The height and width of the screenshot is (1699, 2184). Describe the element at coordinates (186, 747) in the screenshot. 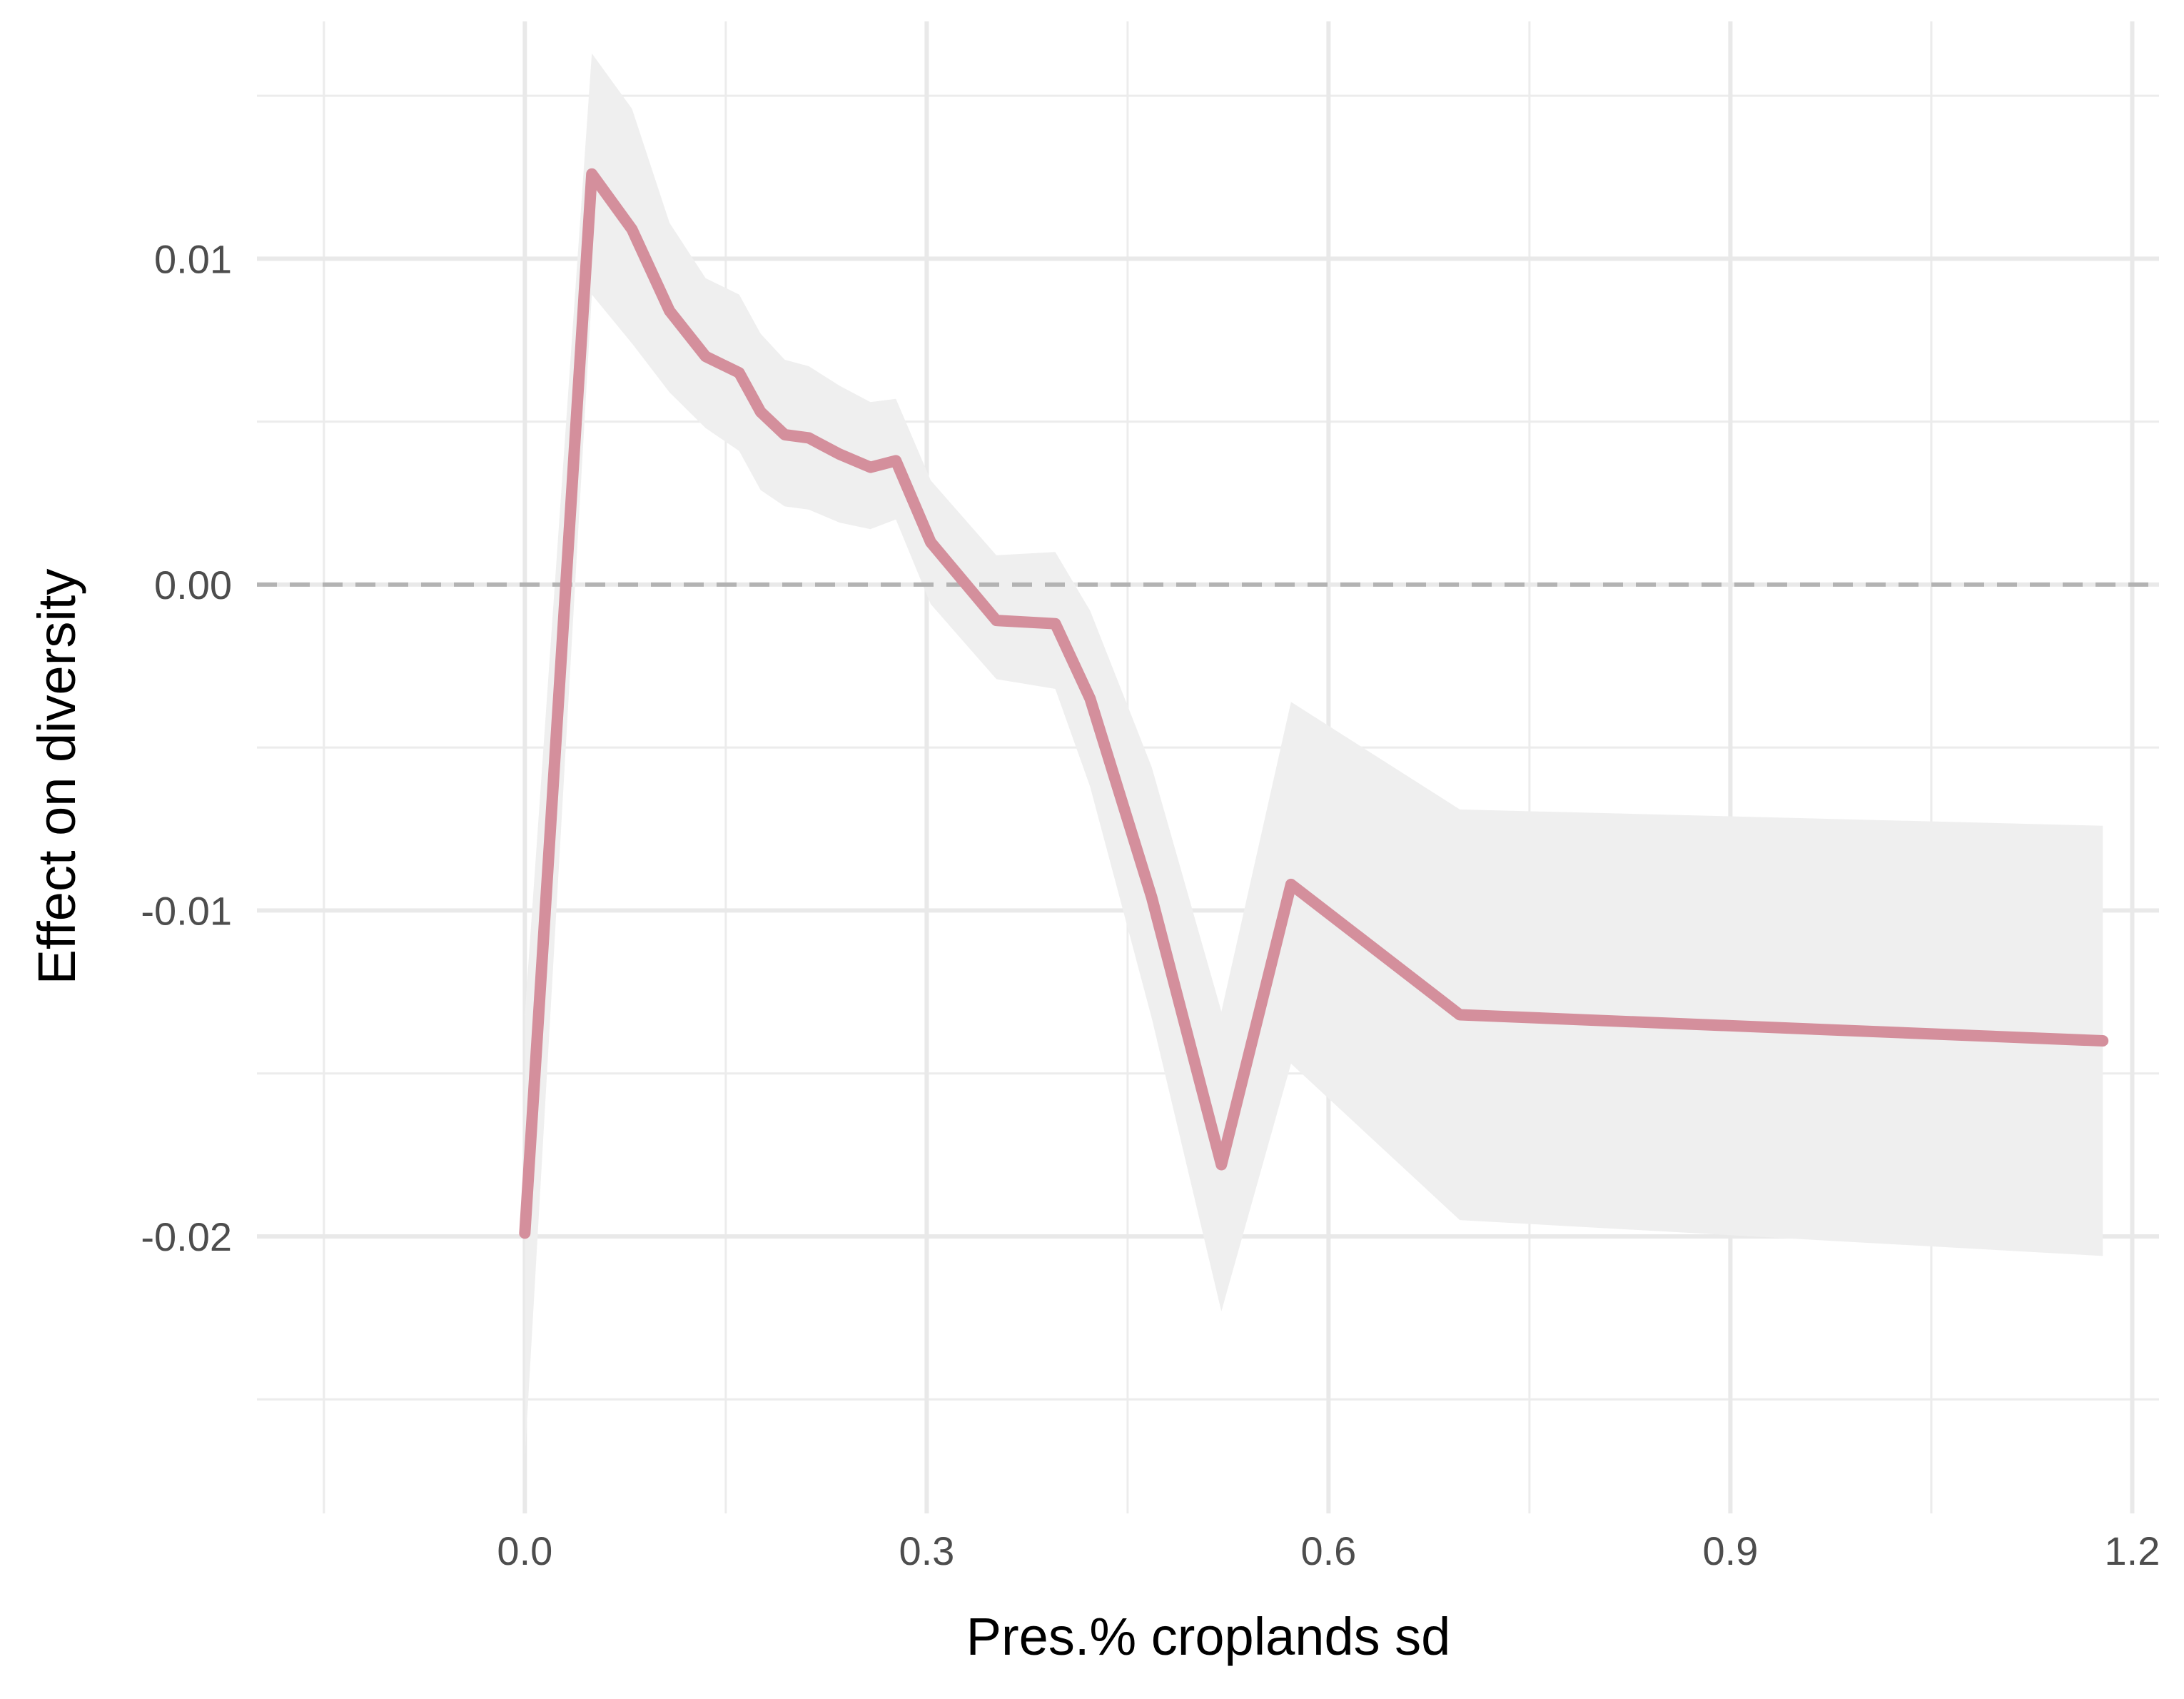

I see `y-tick-labels: 0.01 0.00 -0.01 -0.02` at that location.